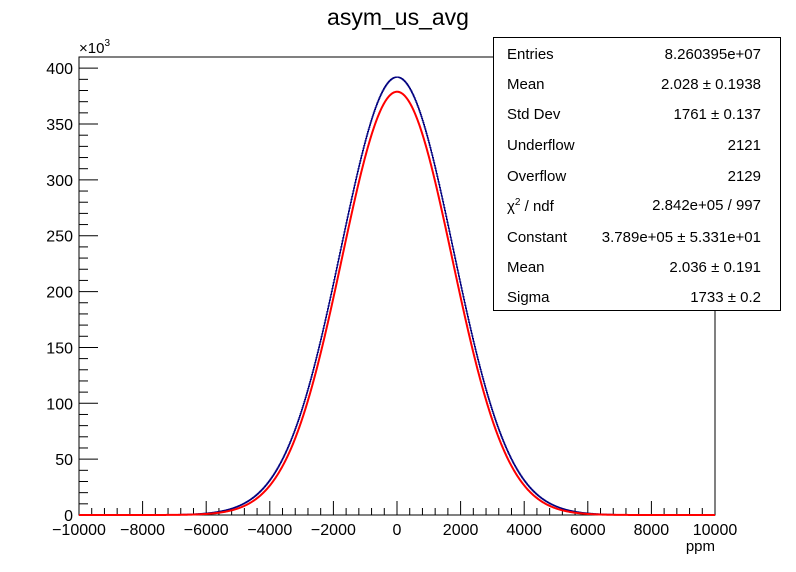 This screenshot has height=572, width=796. I want to click on x-tick-label: 4000, so click(524, 530).